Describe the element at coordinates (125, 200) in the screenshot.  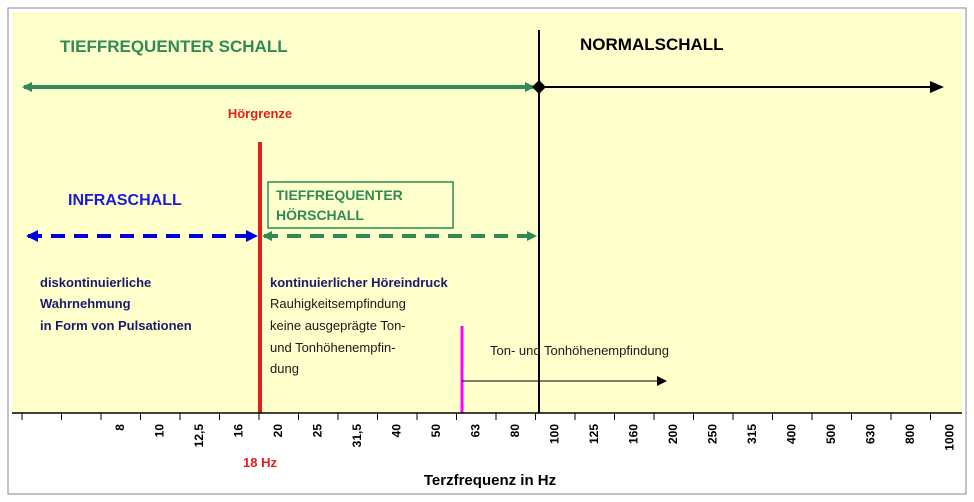
I see `infra-title: INFRASCHALL` at that location.